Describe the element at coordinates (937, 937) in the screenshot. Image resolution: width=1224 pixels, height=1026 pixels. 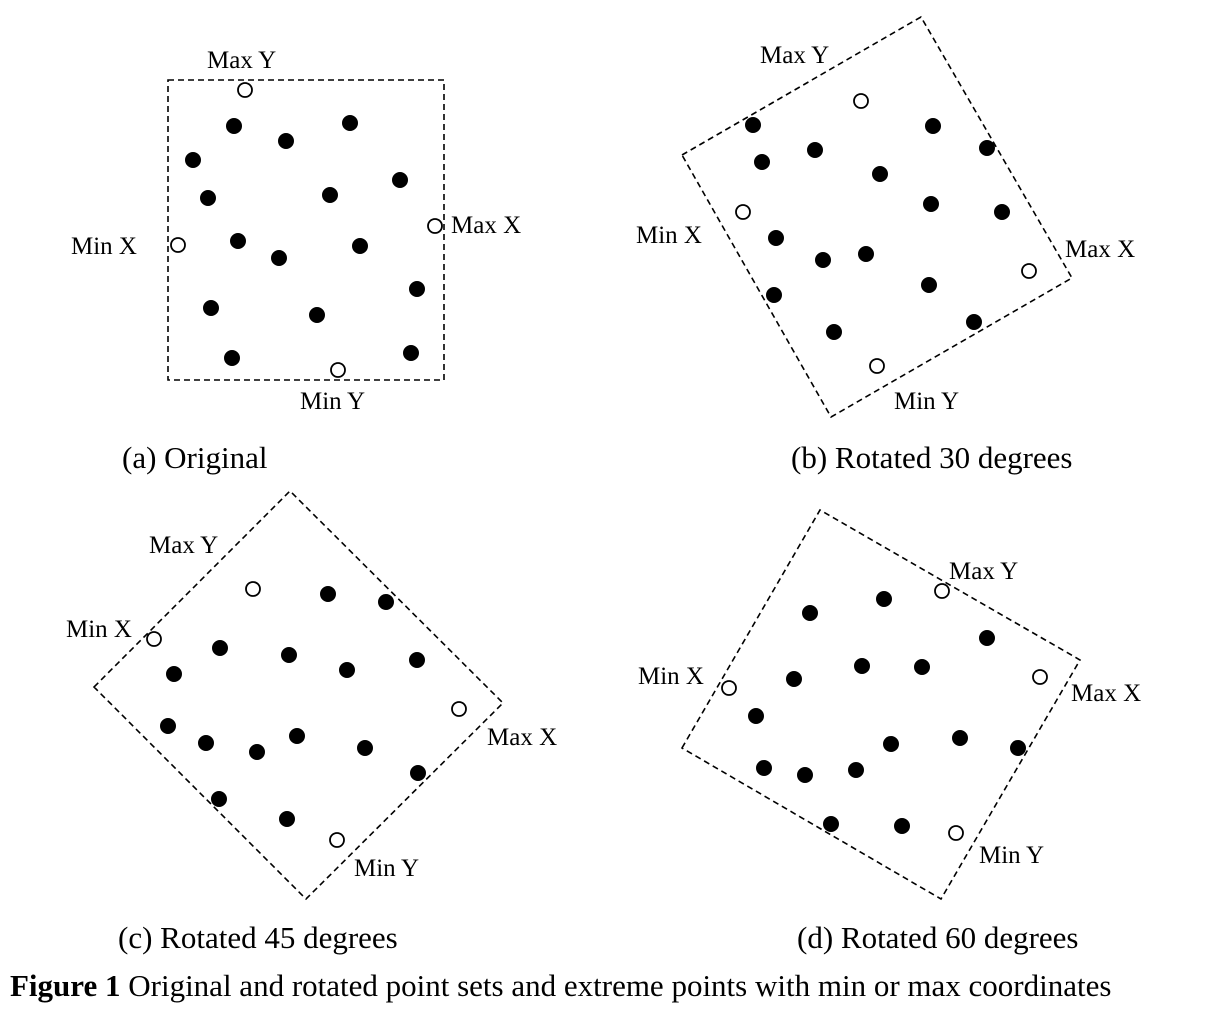
I see `panel-d-caption: (d) Rotated 60 degrees` at that location.